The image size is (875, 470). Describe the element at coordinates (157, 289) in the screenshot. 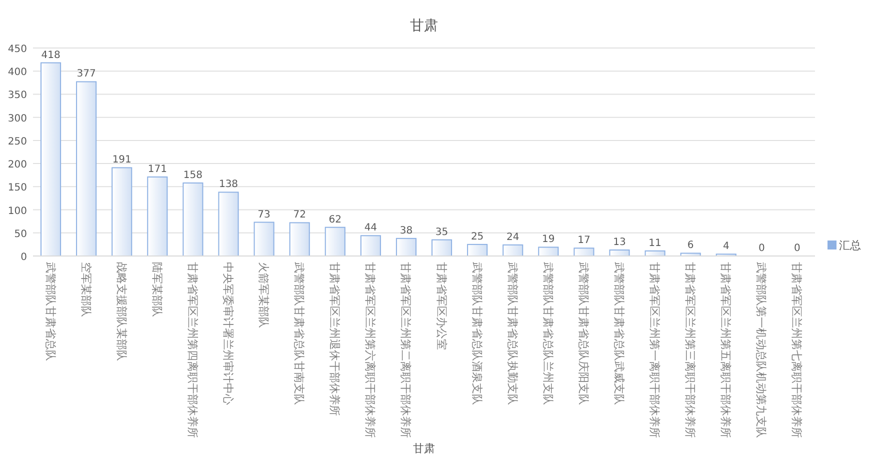

I see `x-tick-label: 陆军某部队` at that location.